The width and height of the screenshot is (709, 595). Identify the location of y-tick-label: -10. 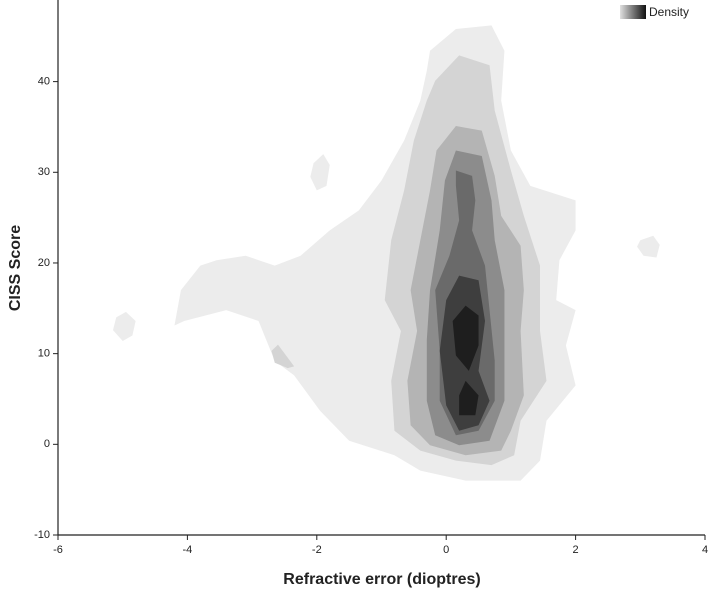
(42, 535).